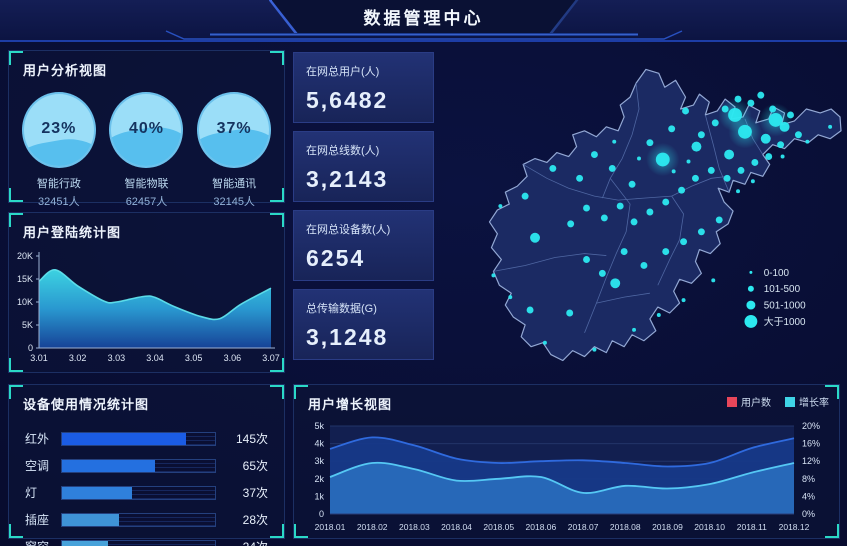 The image size is (847, 546). I want to click on legend-item-users: 用户数, so click(749, 401).